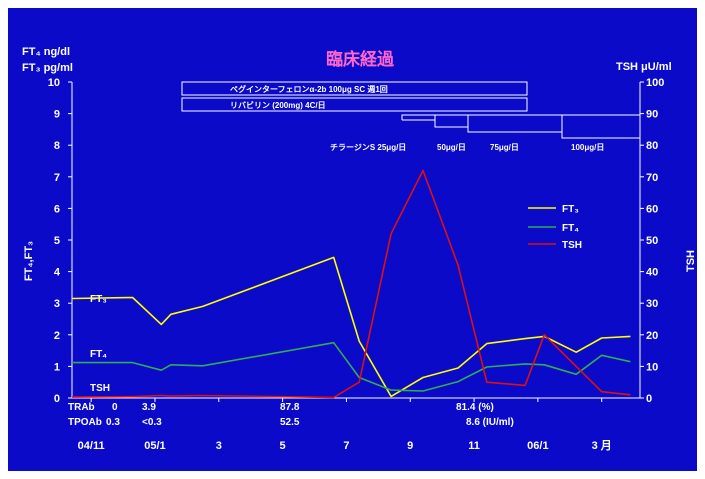 The height and width of the screenshot is (479, 705). What do you see at coordinates (309, 89) in the screenshot?
I see `interferon-label: ペグインターフェロンα-2b 100μg SC 週1回` at bounding box center [309, 89].